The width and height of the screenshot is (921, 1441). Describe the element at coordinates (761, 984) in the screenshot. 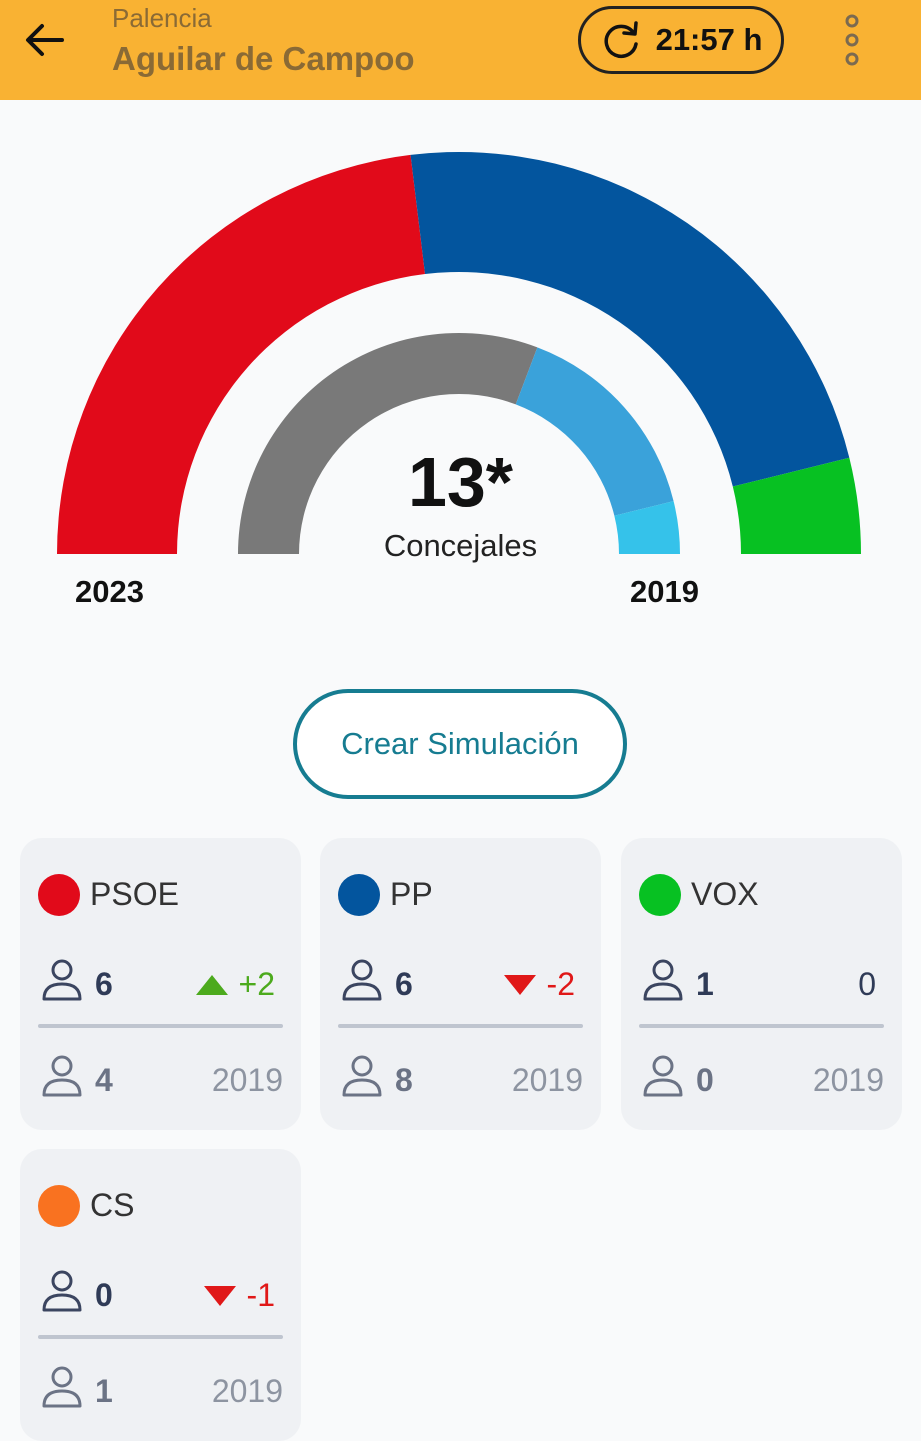

I see `party-card-vox: VOX 1 0 0 2019` at that location.